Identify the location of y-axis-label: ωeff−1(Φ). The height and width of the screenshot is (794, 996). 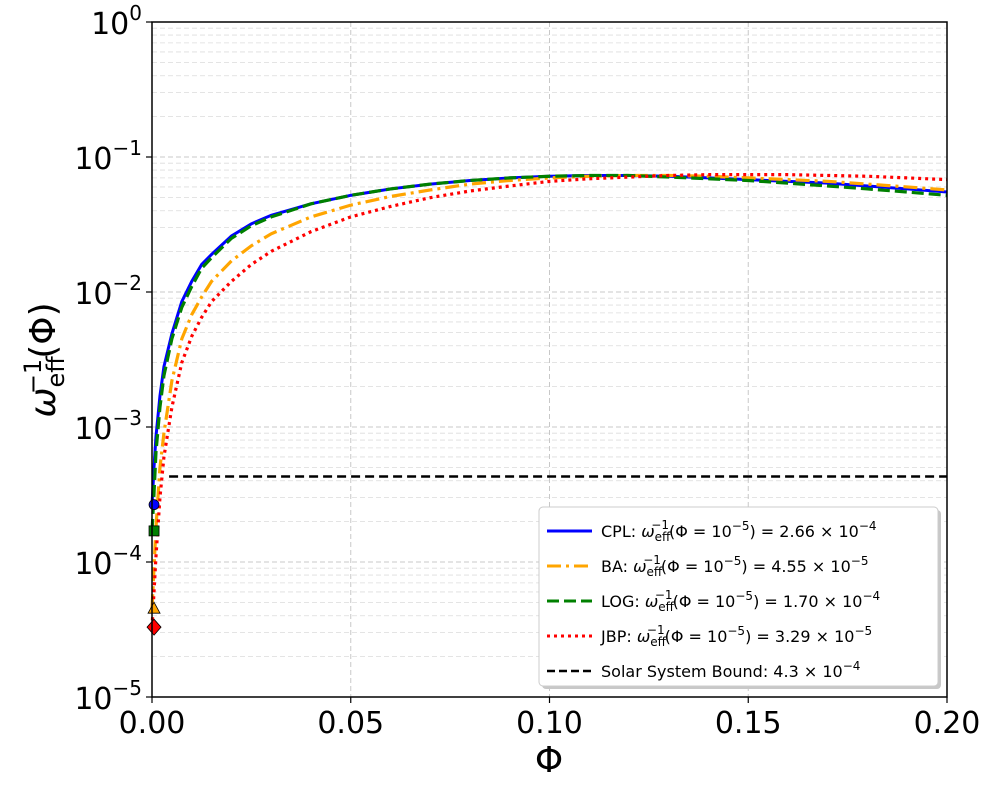
(44, 359).